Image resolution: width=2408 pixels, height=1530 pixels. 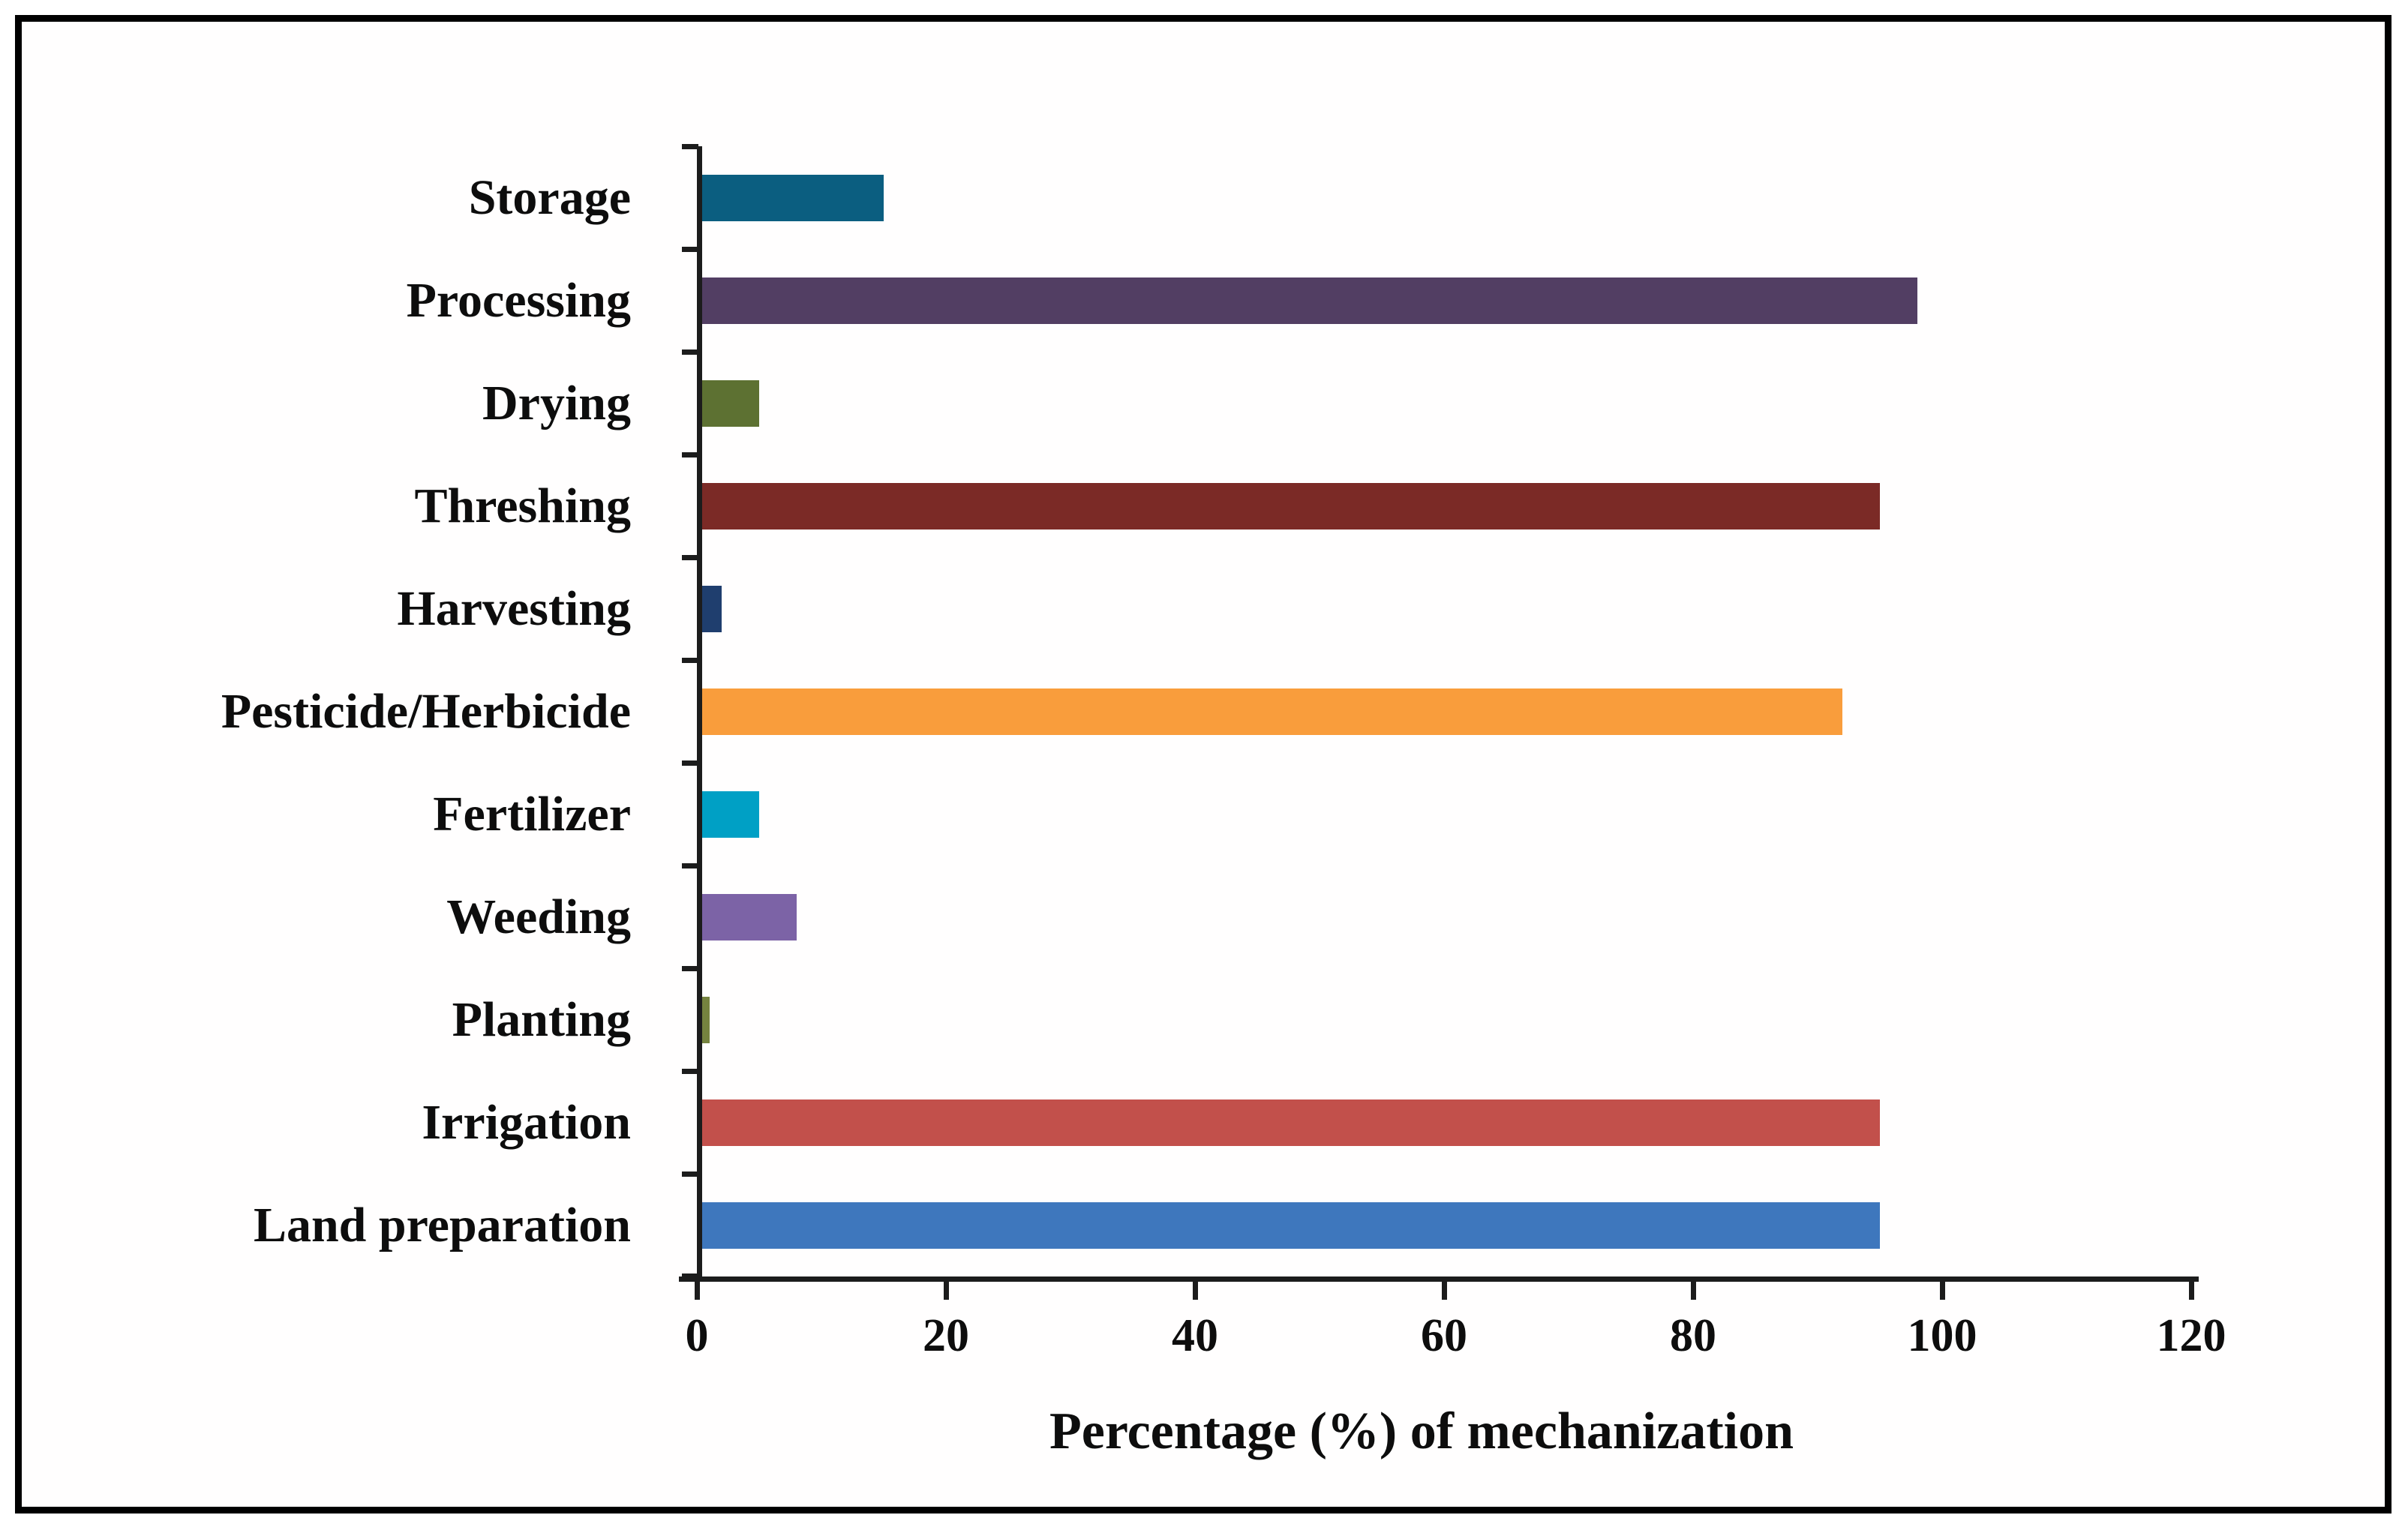 I want to click on y-axis-line, so click(x=699, y=714).